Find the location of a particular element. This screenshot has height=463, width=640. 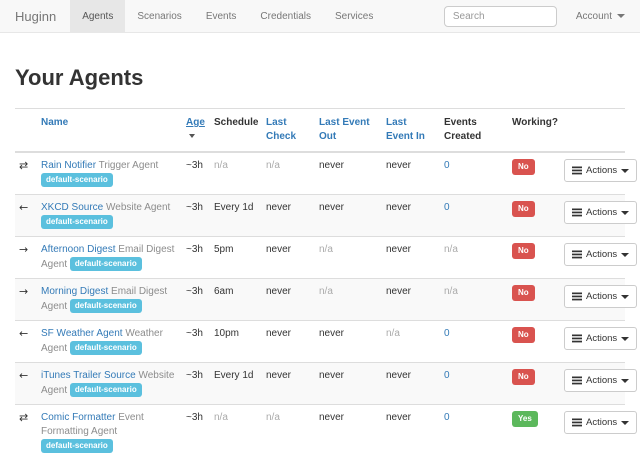

navbar-right: Account is located at coordinates (541, 16).